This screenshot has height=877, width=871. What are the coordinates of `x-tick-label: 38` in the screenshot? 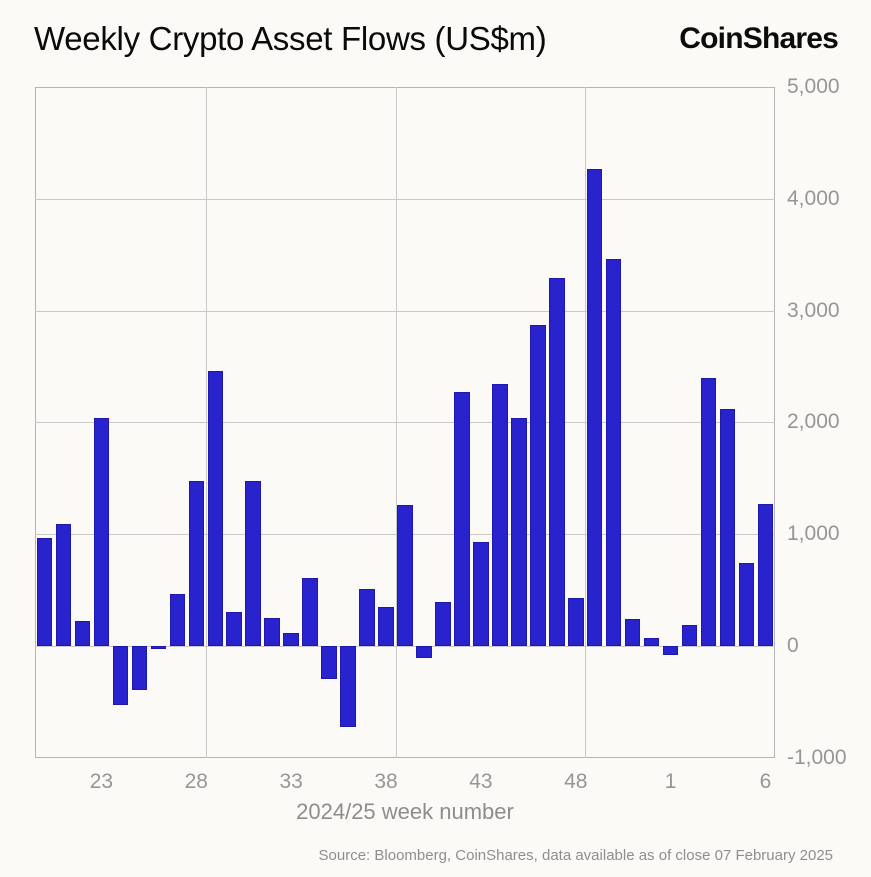 It's located at (386, 781).